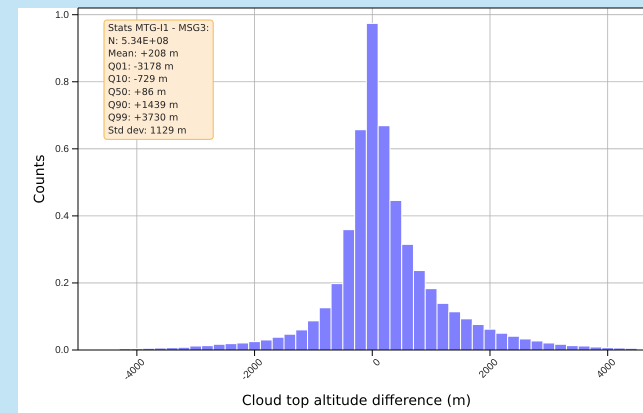 The height and width of the screenshot is (413, 643). I want to click on y-tick-label: 0.8, so click(62, 82).